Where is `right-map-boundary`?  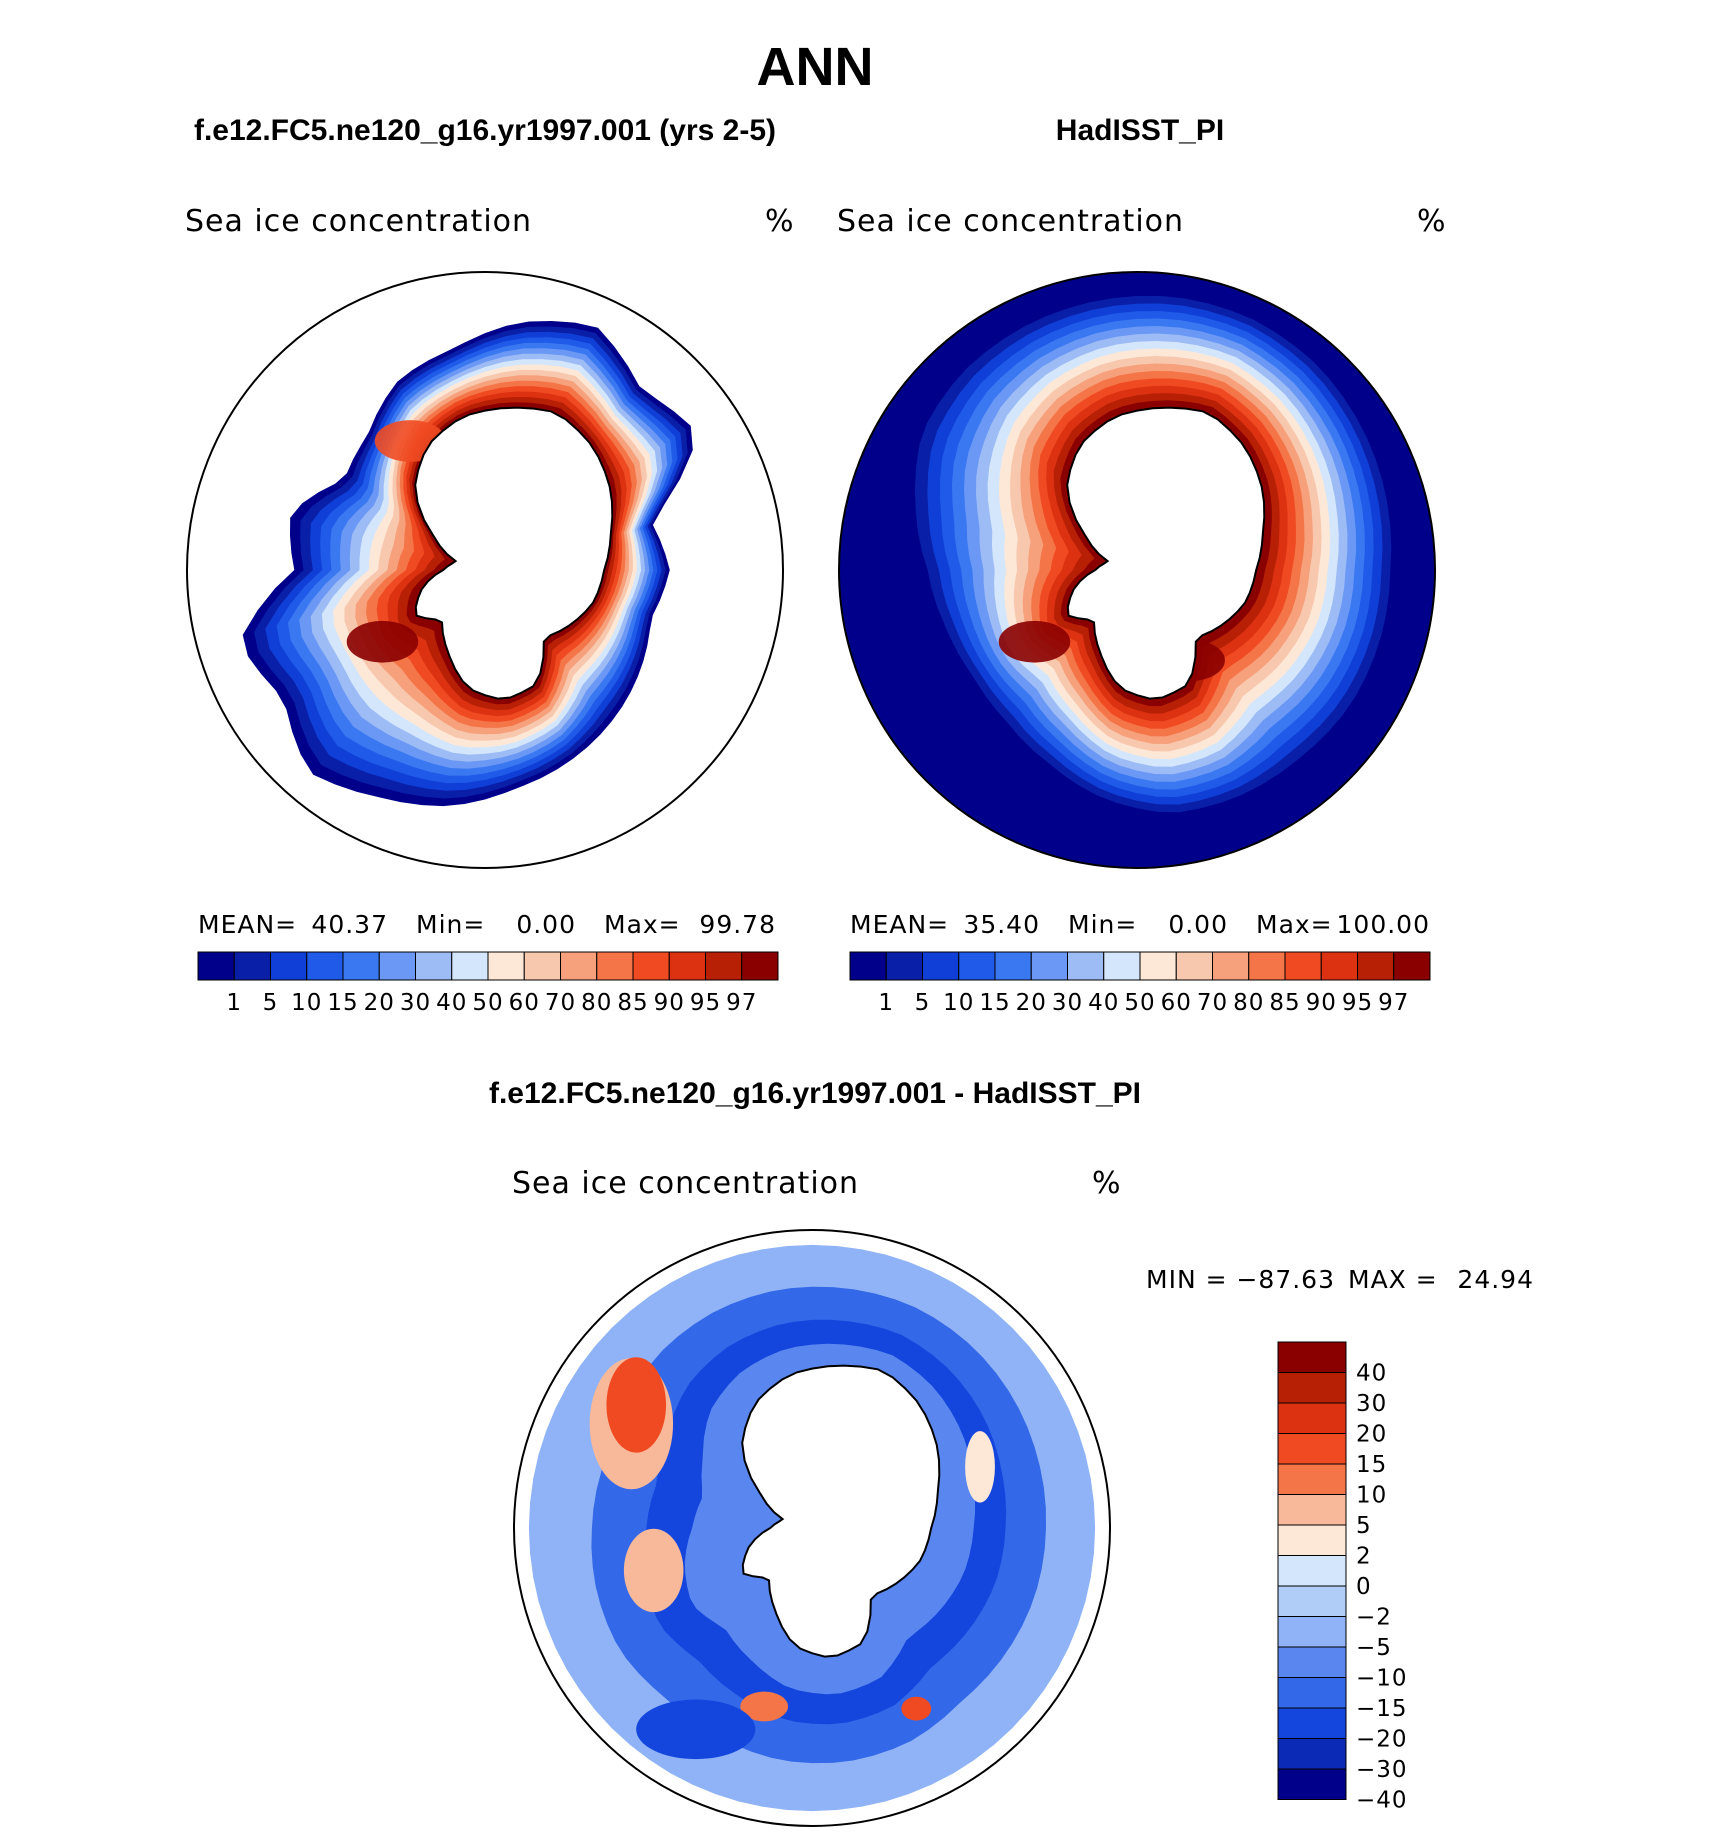
right-map-boundary is located at coordinates (1137, 570).